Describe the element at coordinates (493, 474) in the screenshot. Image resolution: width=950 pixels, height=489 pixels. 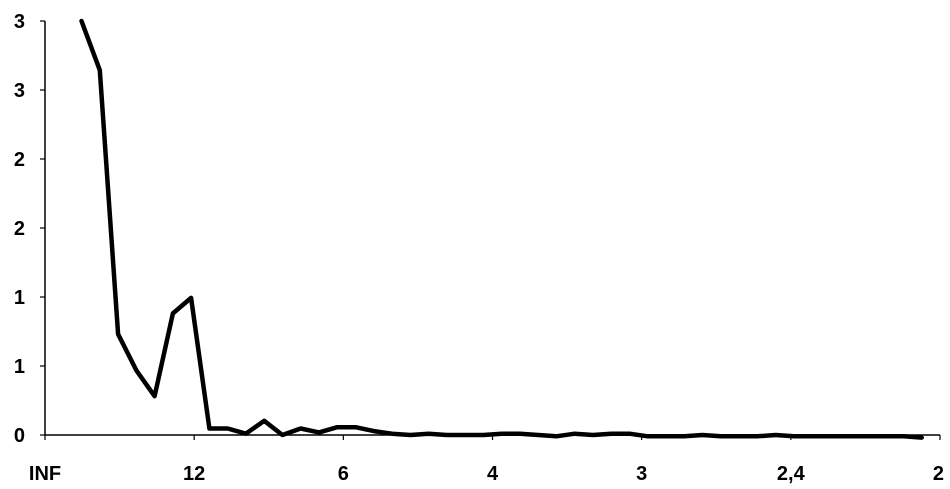
I see `x-tick-label: 4` at that location.